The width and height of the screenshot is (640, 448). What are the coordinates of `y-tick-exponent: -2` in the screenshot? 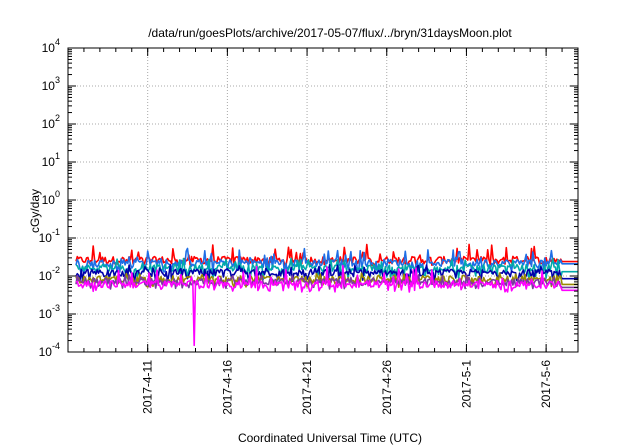 It's located at (56, 270).